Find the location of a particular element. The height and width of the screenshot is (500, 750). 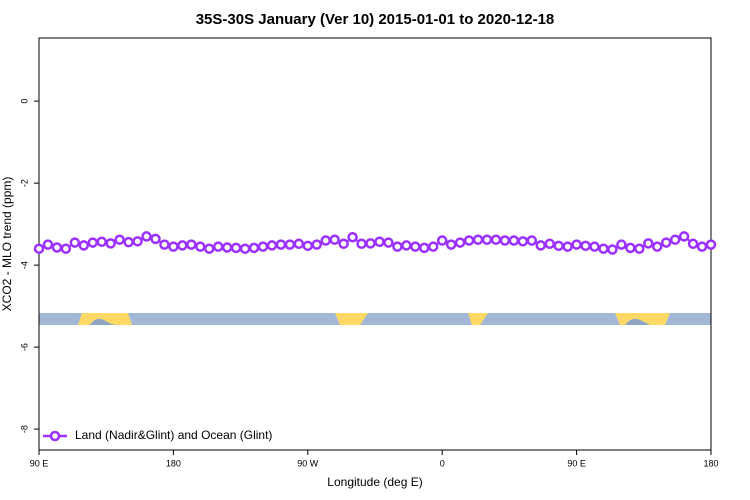

y-tick-label: -4 is located at coordinates (24, 265).